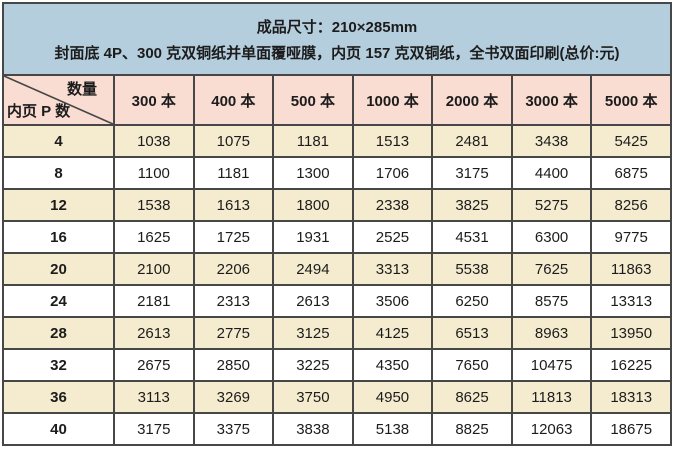  I want to click on table-row: 20 2100 2206 2494 3313 5538 7625 11863, so click(337, 269).